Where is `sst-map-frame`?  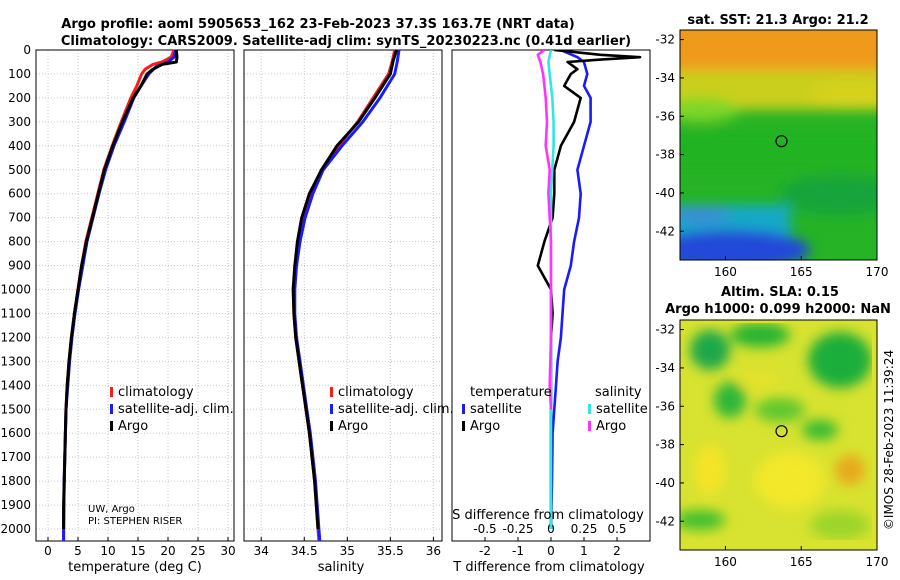
sst-map-frame is located at coordinates (778, 145).